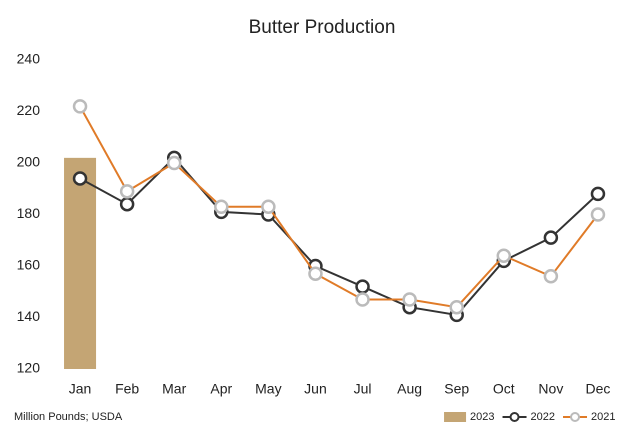 The height and width of the screenshot is (430, 634). What do you see at coordinates (29, 110) in the screenshot?
I see `y-tick-label: 220` at bounding box center [29, 110].